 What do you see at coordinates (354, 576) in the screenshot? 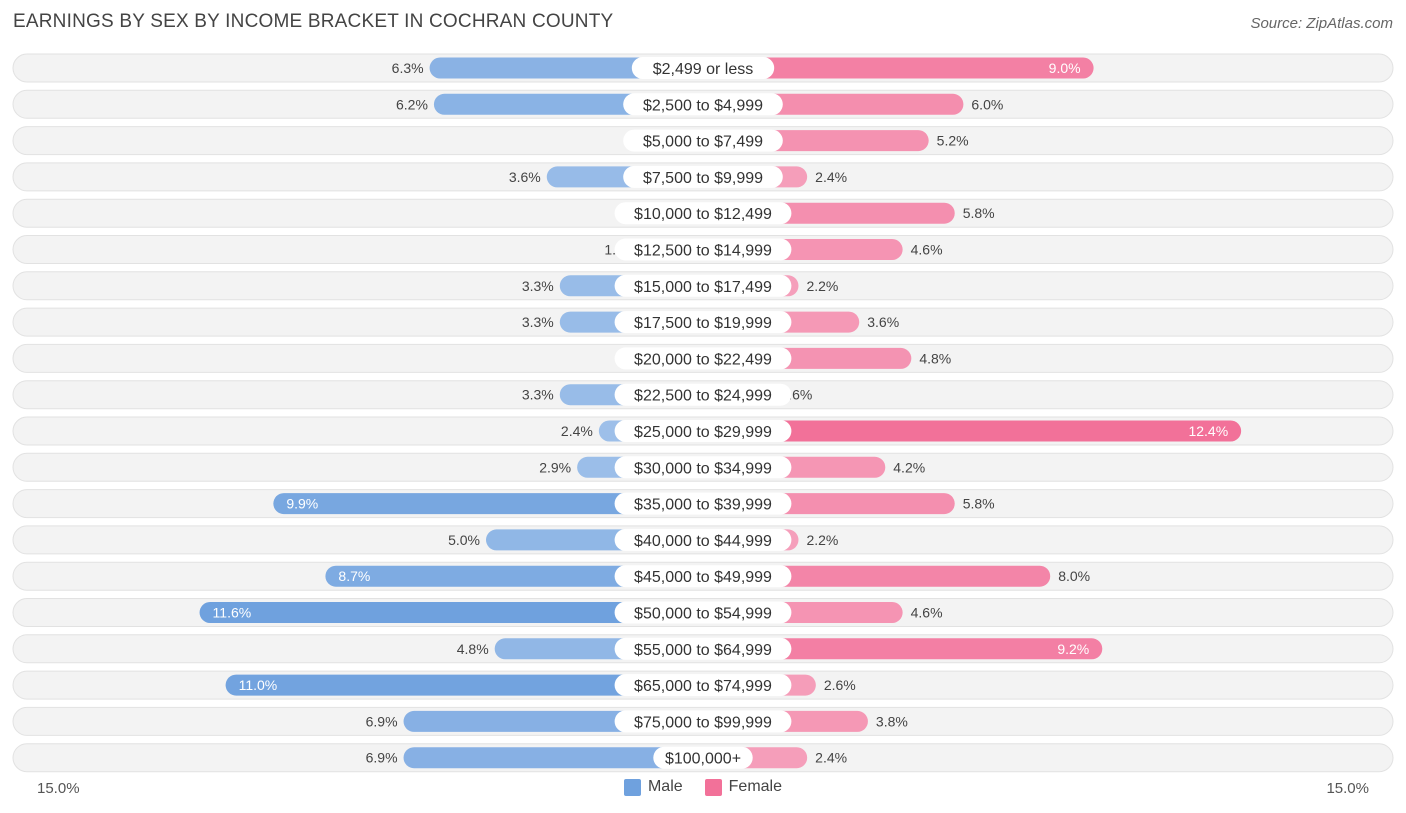
I see `value-label-male: 8.7%` at bounding box center [354, 576].